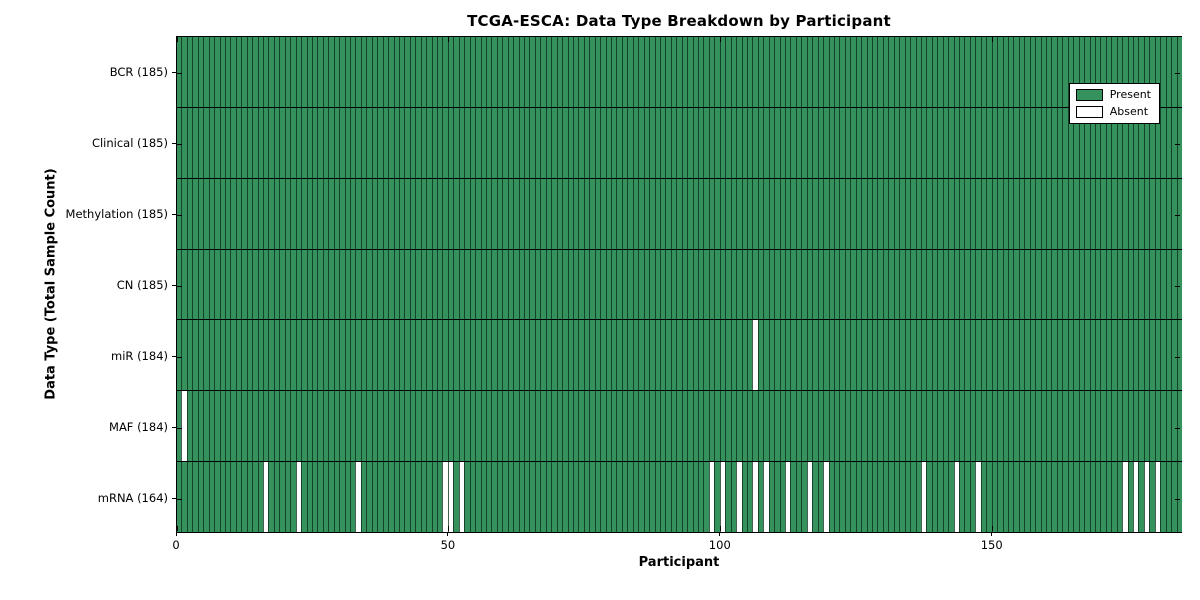 This screenshot has width=1200, height=600. Describe the element at coordinates (679, 143) in the screenshot. I see `heatmap-row-Clinical` at that location.